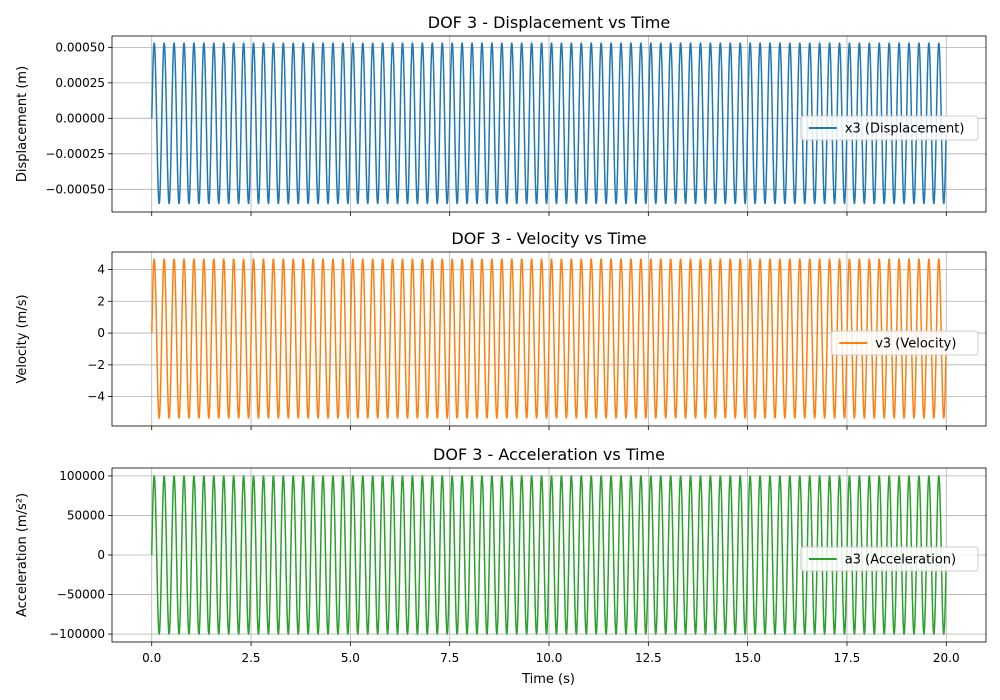 This screenshot has height=700, width=1000. Describe the element at coordinates (250, 658) in the screenshot. I see `x-tick-label: 2.5` at that location.